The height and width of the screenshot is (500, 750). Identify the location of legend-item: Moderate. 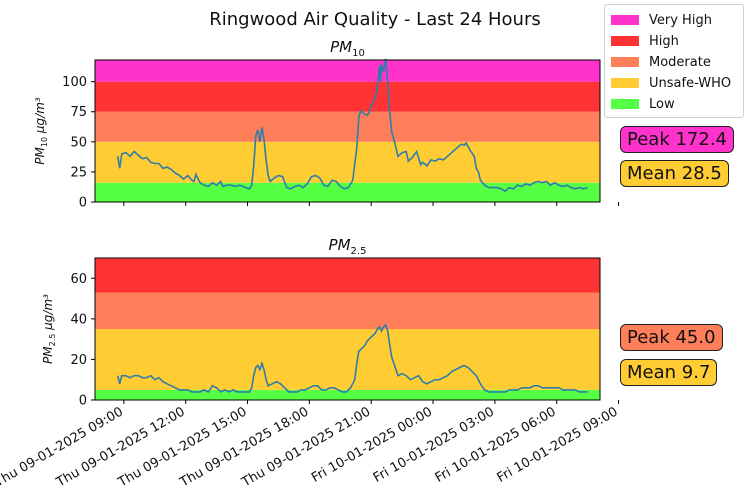
(661, 62).